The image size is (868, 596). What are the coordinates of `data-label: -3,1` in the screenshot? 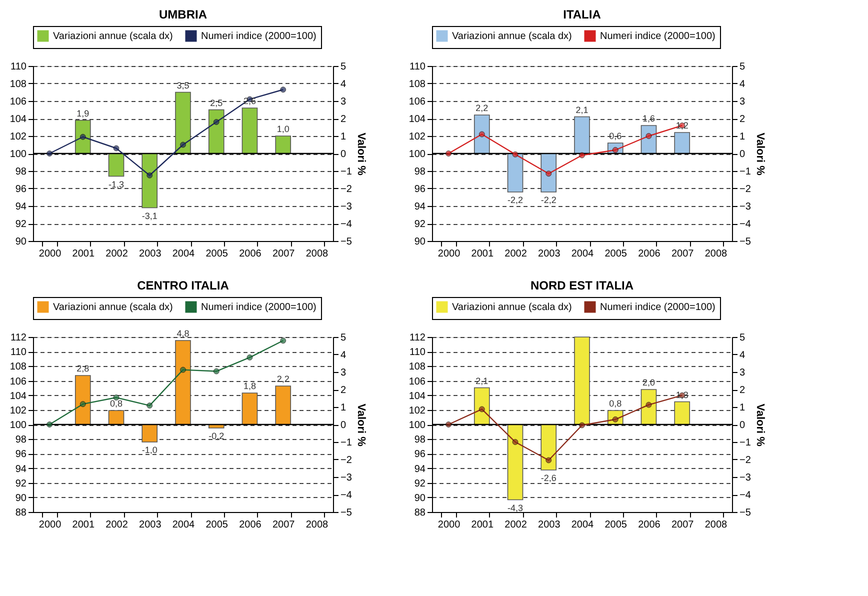 It's located at (150, 215).